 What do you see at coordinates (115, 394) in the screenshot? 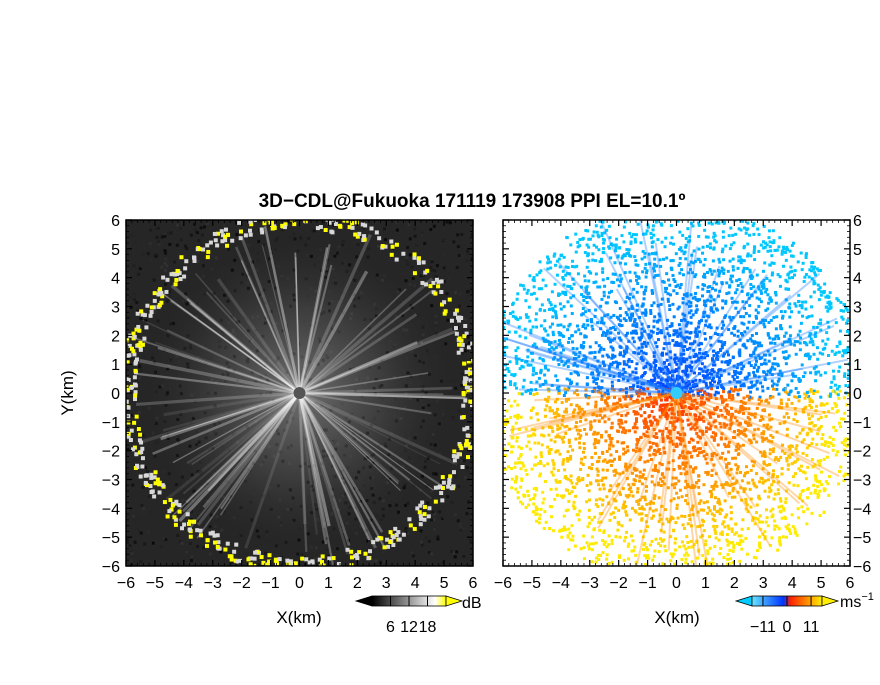
I see `y-tick-label: 0` at bounding box center [115, 394].